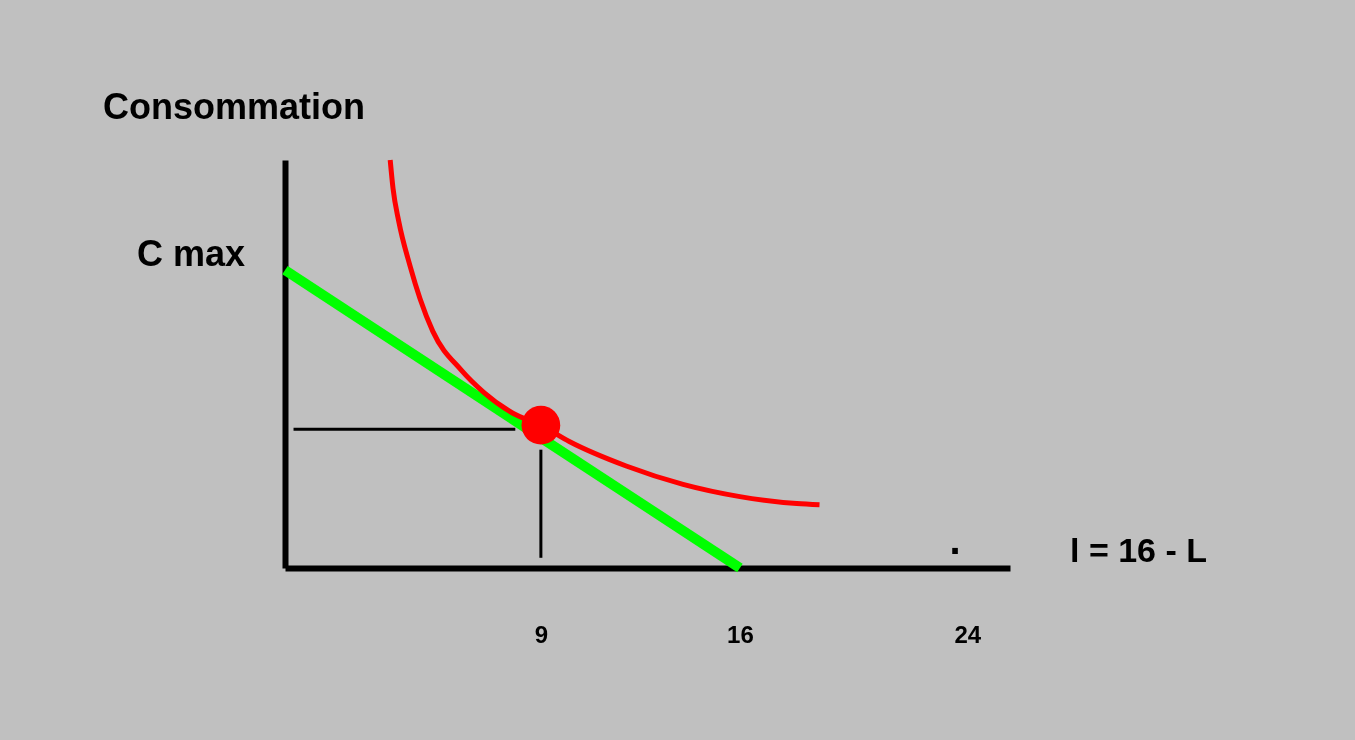  Describe the element at coordinates (1138, 550) in the screenshot. I see `x-axis-title: l = 16 - L` at that location.